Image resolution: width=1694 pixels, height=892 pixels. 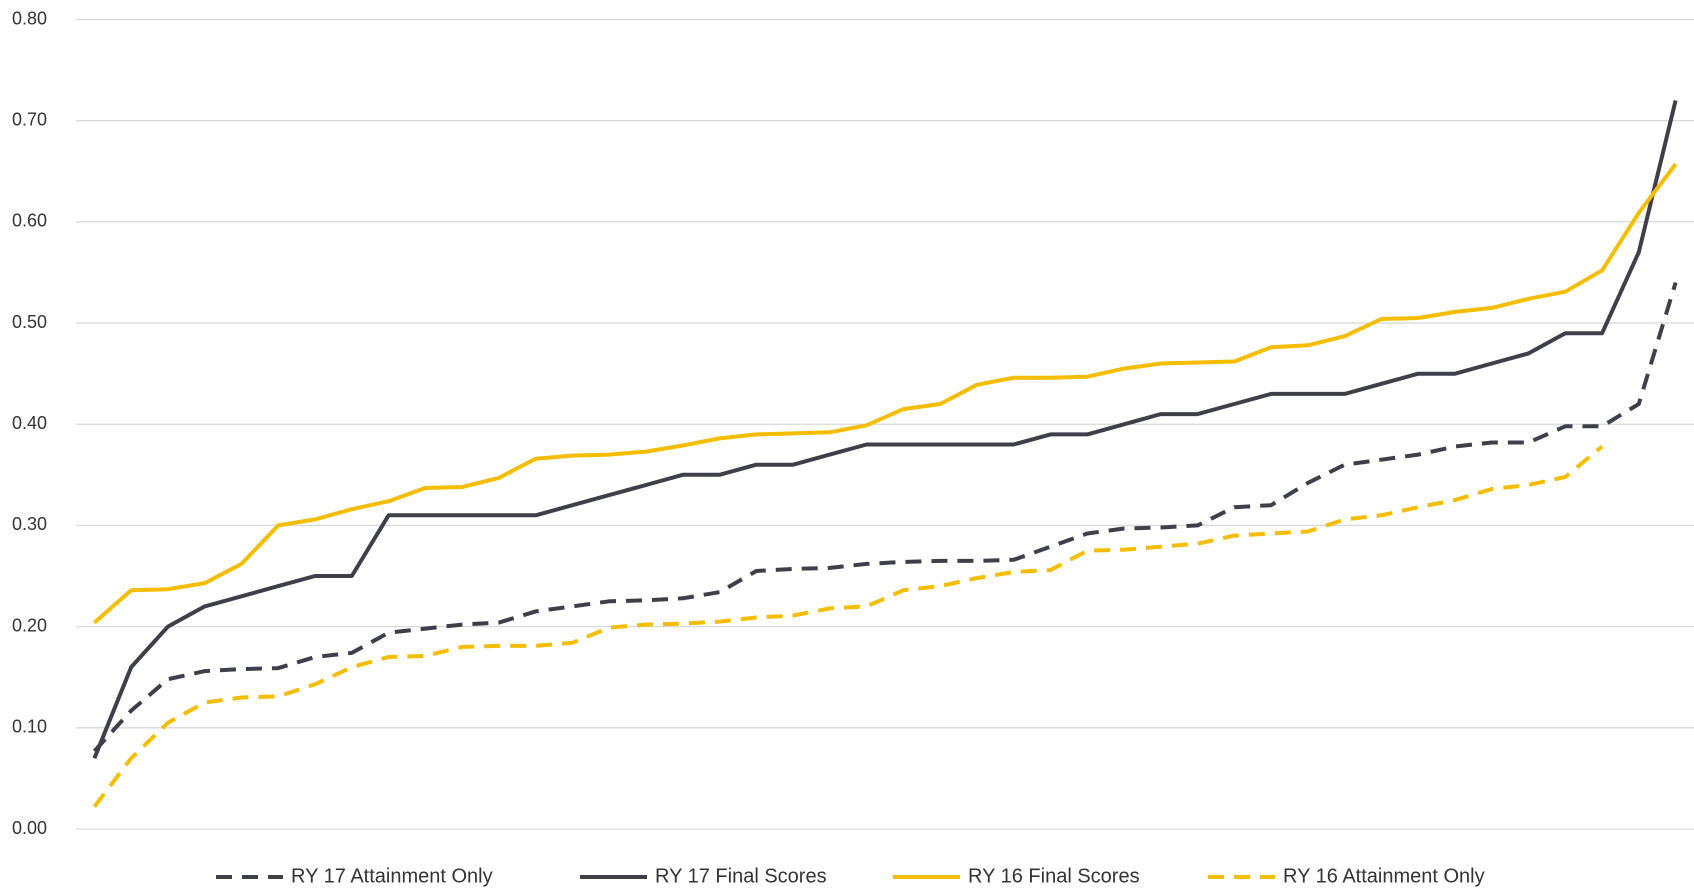 I want to click on y-tick-label: 0.30, so click(x=29, y=524).